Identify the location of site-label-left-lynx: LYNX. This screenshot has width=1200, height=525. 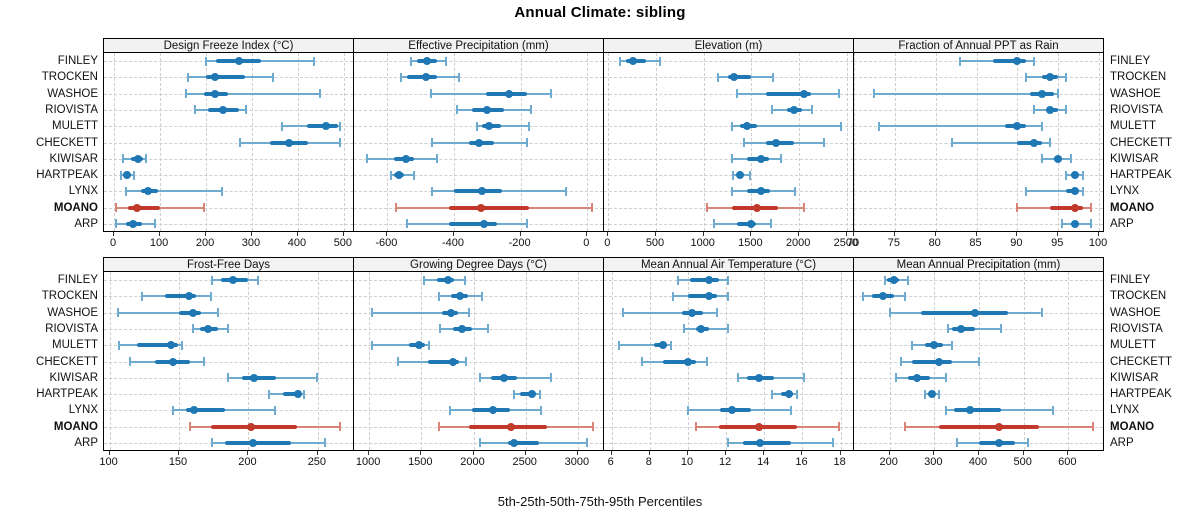
(83, 191).